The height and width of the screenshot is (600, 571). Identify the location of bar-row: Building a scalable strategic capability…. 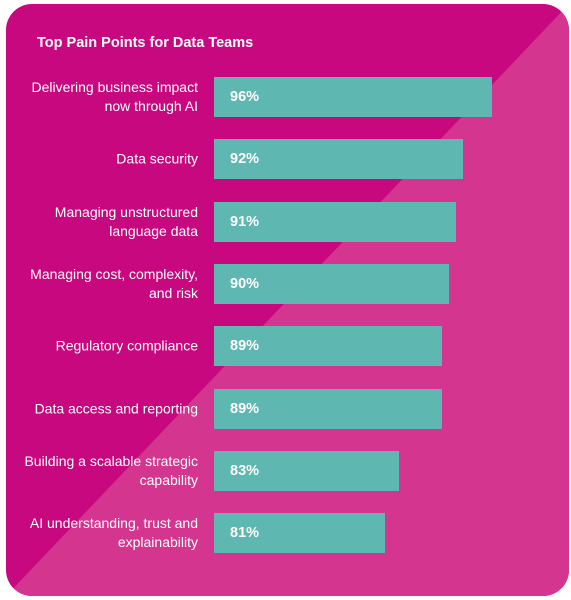
(287, 471).